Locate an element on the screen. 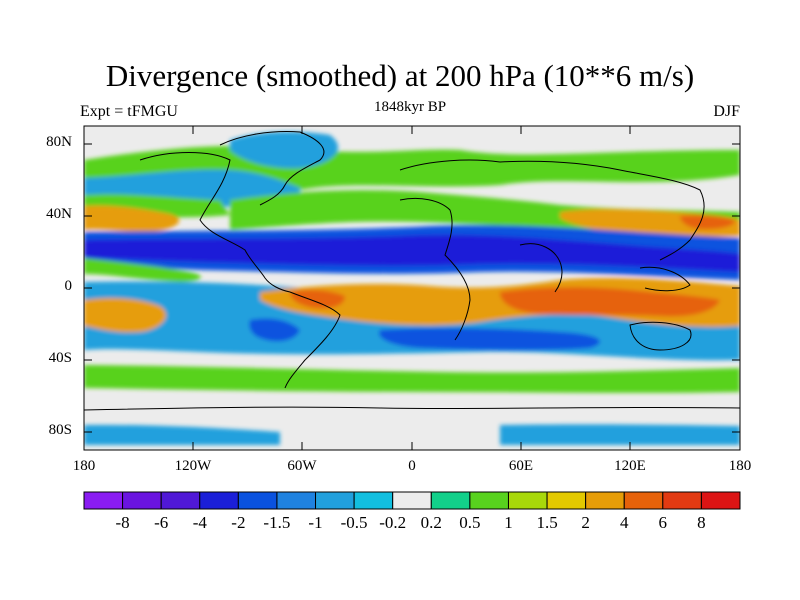  field-east-pacific-positive is located at coordinates (142, 270).